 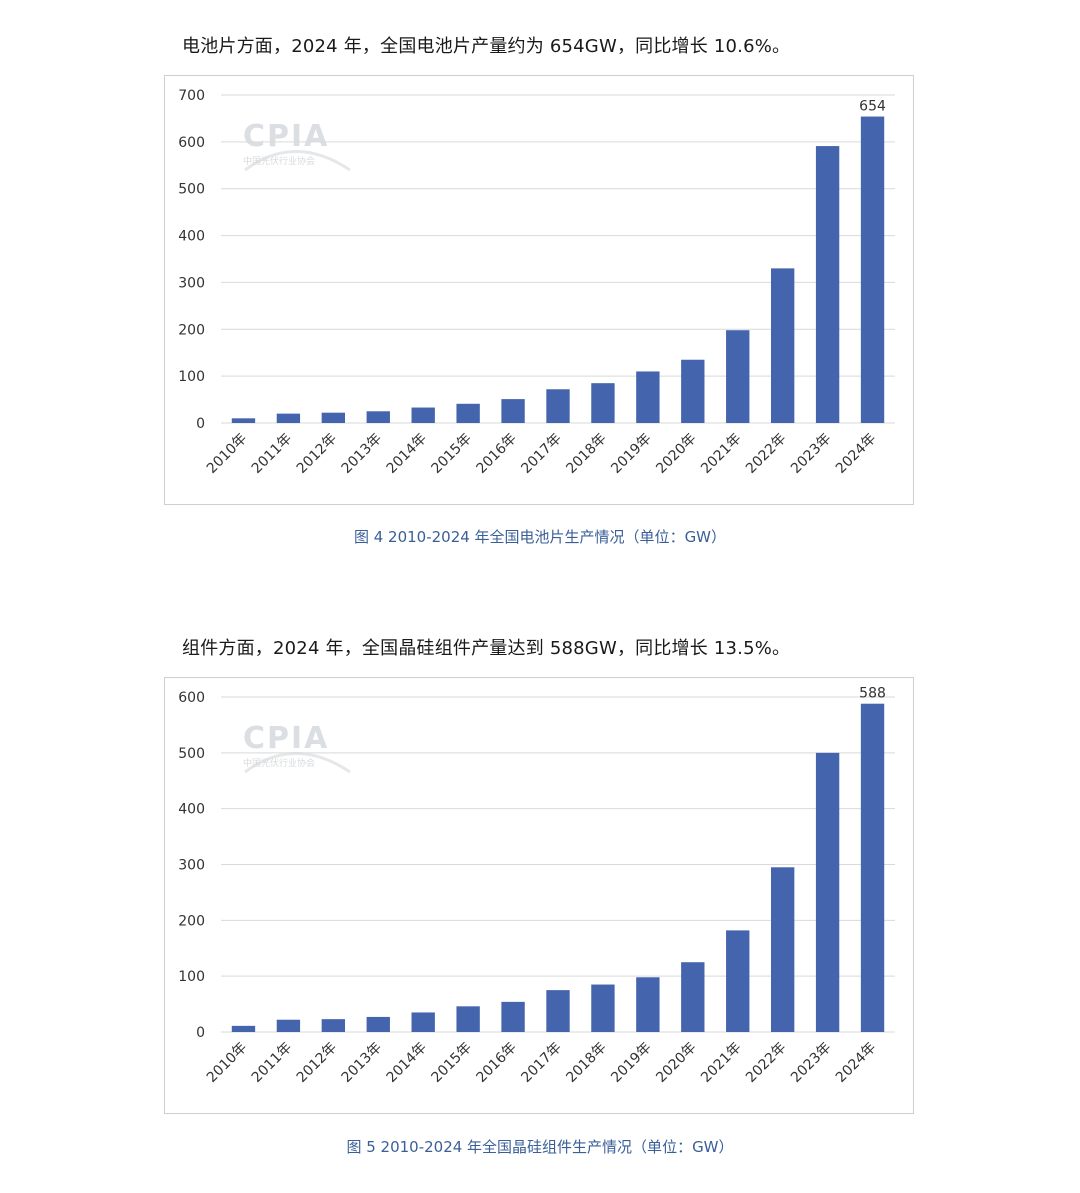 I want to click on y-tick-label: 700, so click(x=191, y=96).